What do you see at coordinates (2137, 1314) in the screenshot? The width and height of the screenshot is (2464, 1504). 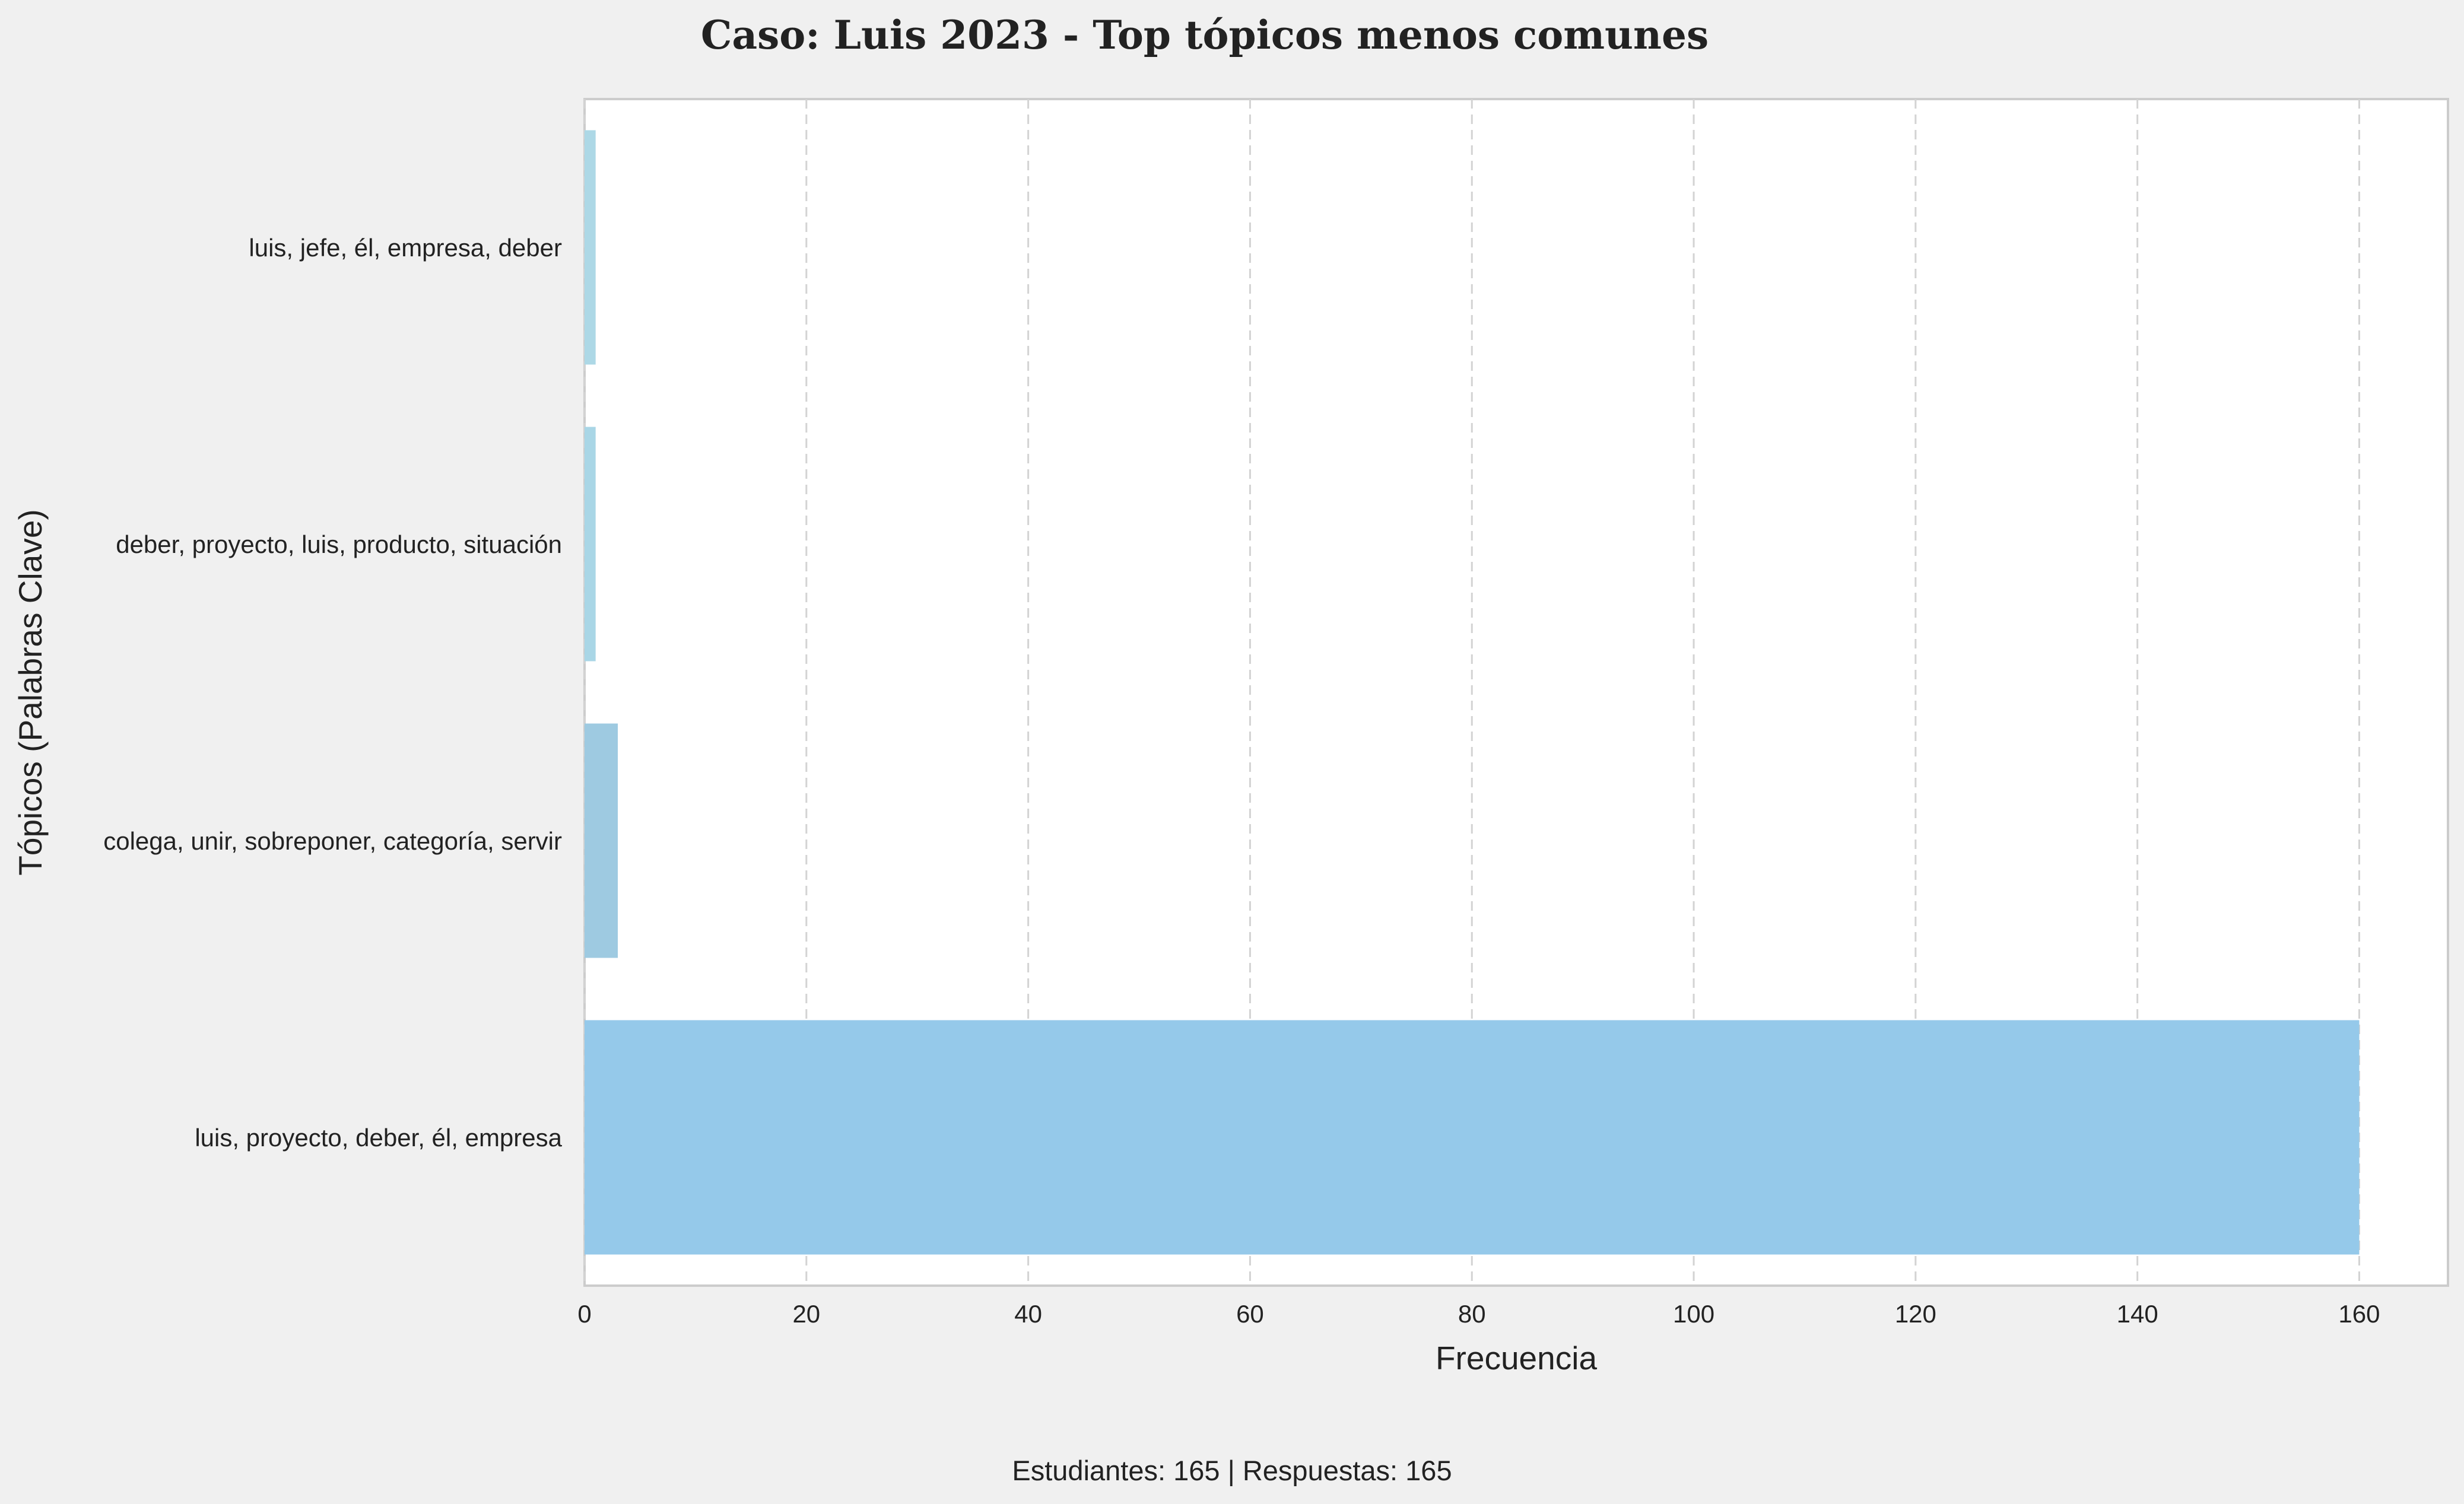 I see `x-tick-label: 140` at bounding box center [2137, 1314].